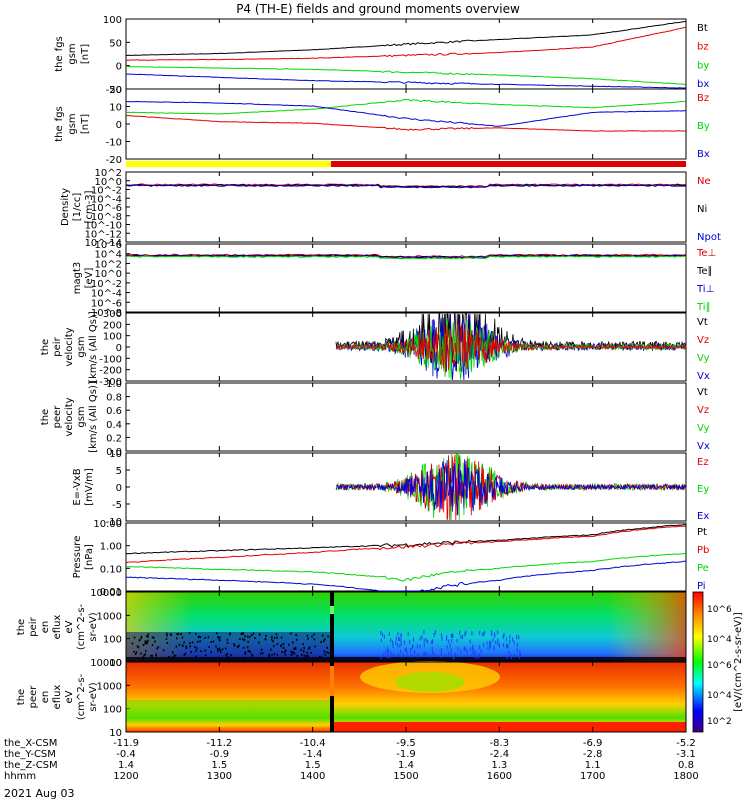  I want to click on panel-ylabel: [nT], so click(85, 54).